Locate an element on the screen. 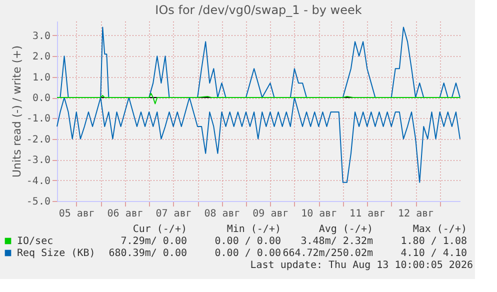 The width and height of the screenshot is (497, 292). x-tick-label: 07 авг is located at coordinates (174, 214).